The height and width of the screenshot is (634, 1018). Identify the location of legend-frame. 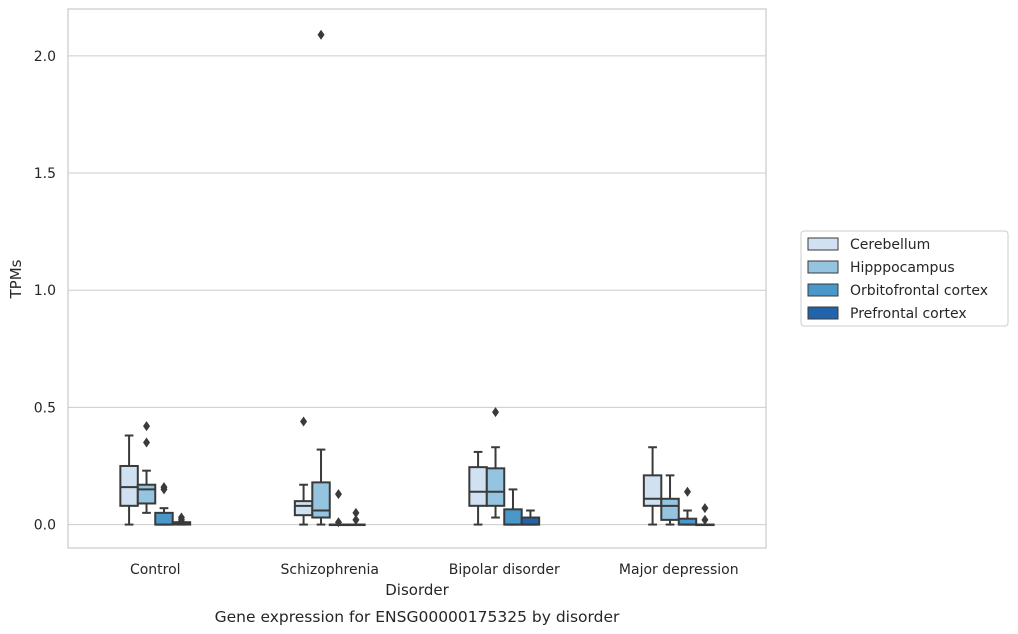
(904, 278).